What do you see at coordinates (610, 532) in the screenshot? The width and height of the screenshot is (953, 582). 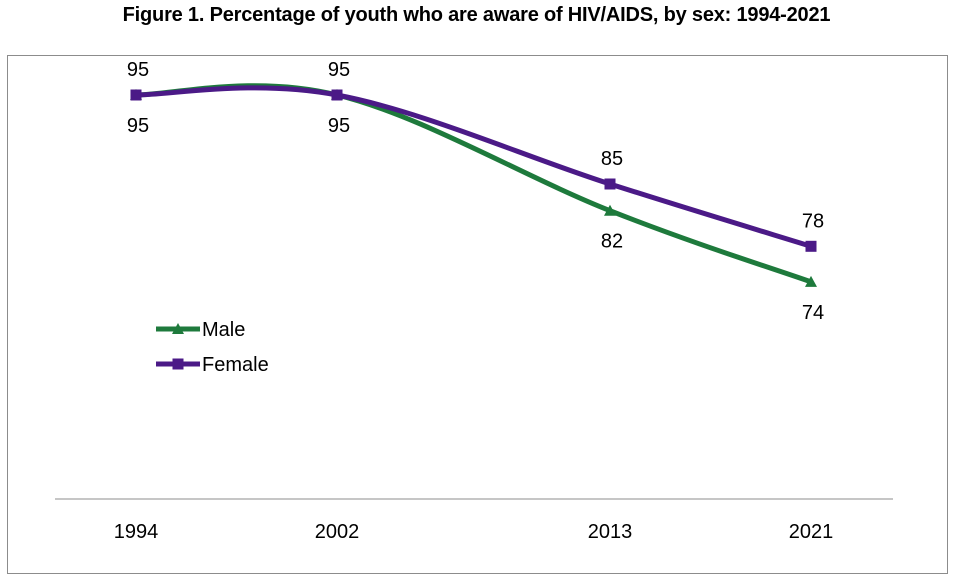 I see `x-tick-label-2013: 2013` at bounding box center [610, 532].